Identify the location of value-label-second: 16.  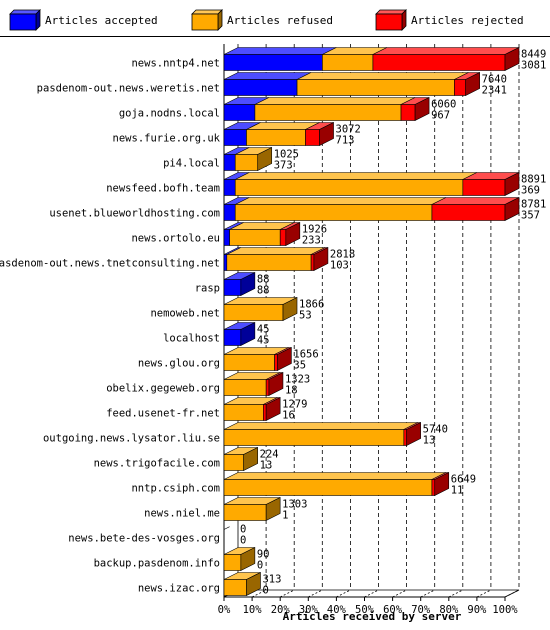
(288, 416).